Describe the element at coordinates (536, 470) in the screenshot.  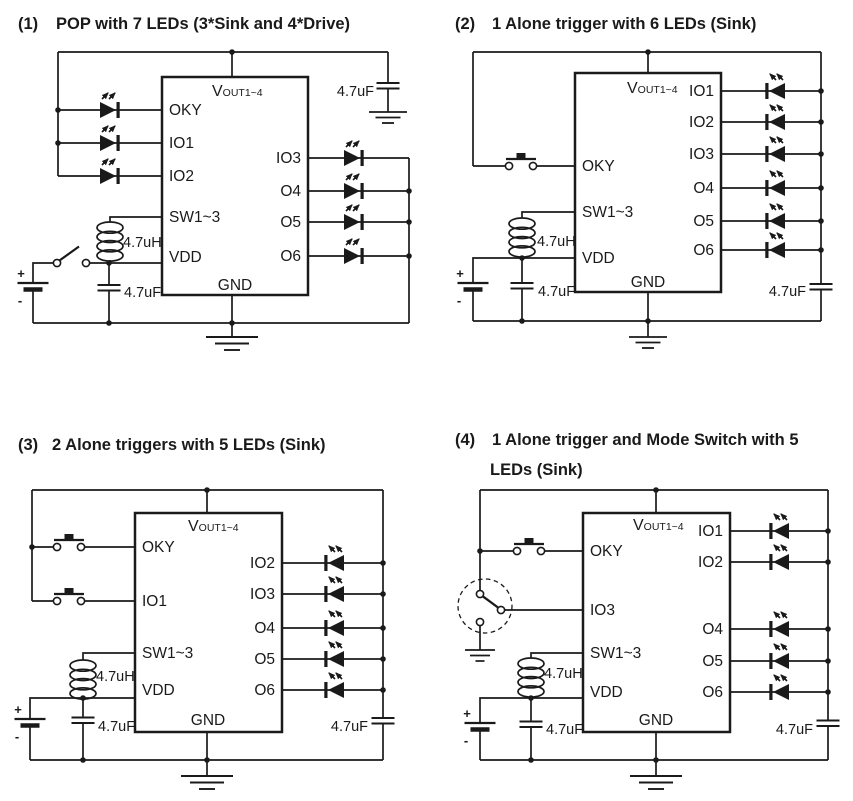
I see `circuit-4-title-line2: LEDs (Sink)` at that location.